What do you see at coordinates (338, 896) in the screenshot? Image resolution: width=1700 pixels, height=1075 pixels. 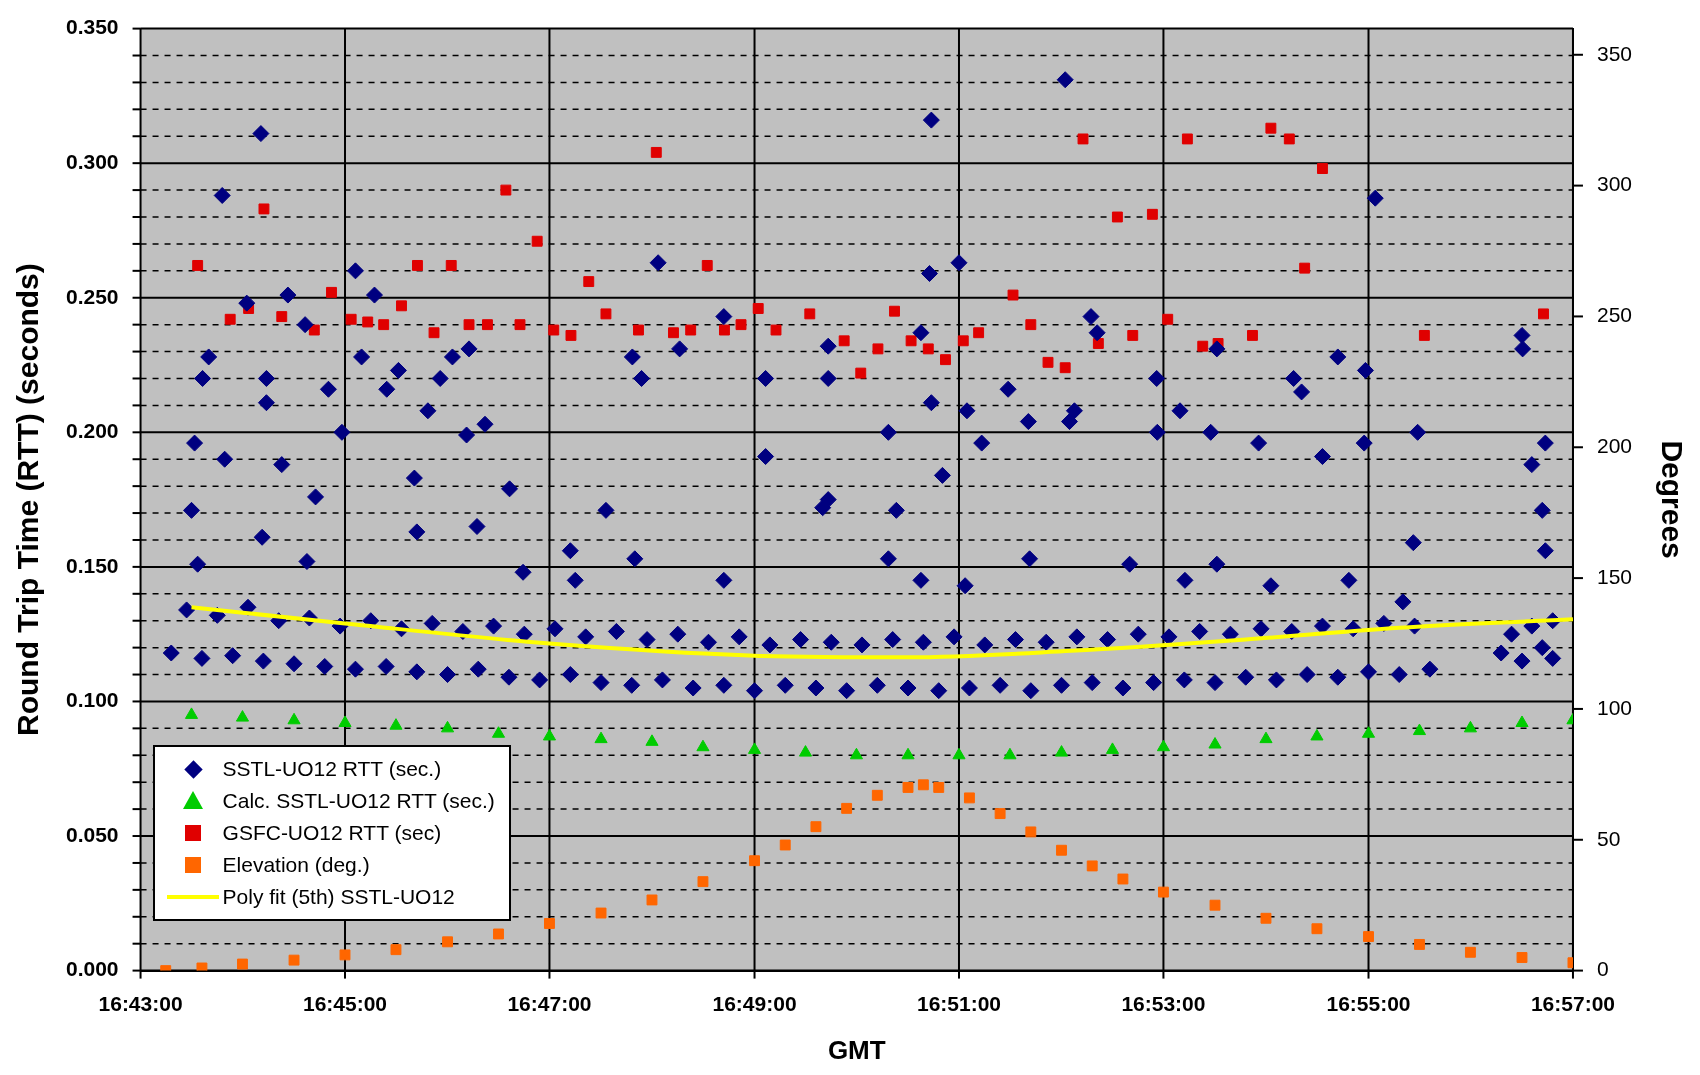 I see `legend-label: Poly fit (5th) SSTL-UO12` at bounding box center [338, 896].